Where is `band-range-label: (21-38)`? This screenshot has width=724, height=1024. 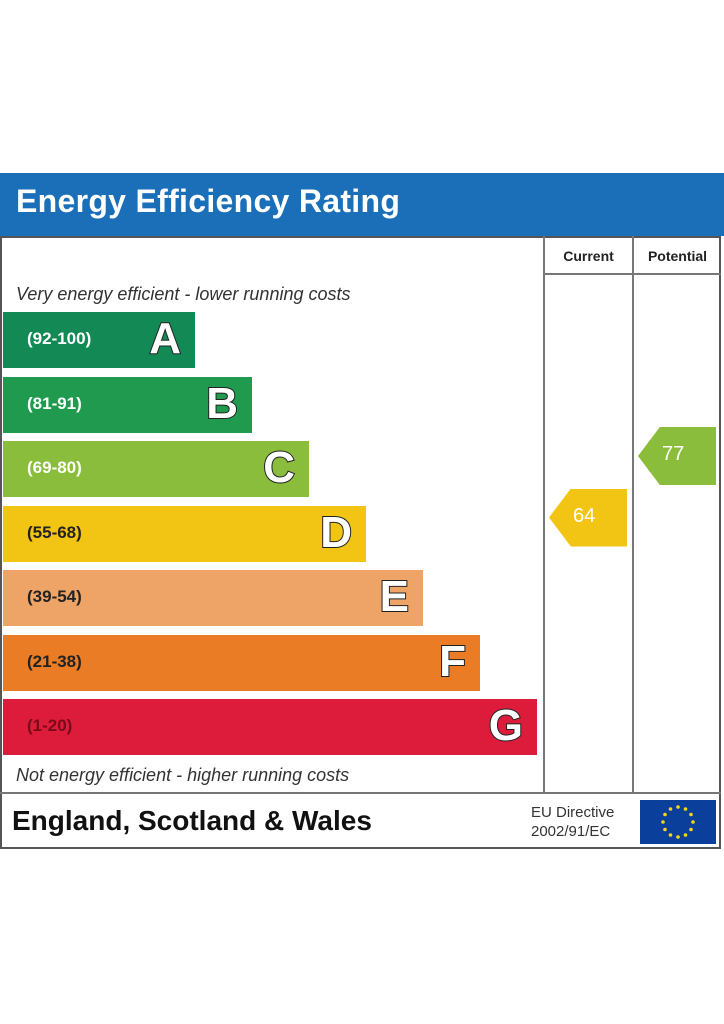
band-range-label: (21-38) is located at coordinates (54, 661).